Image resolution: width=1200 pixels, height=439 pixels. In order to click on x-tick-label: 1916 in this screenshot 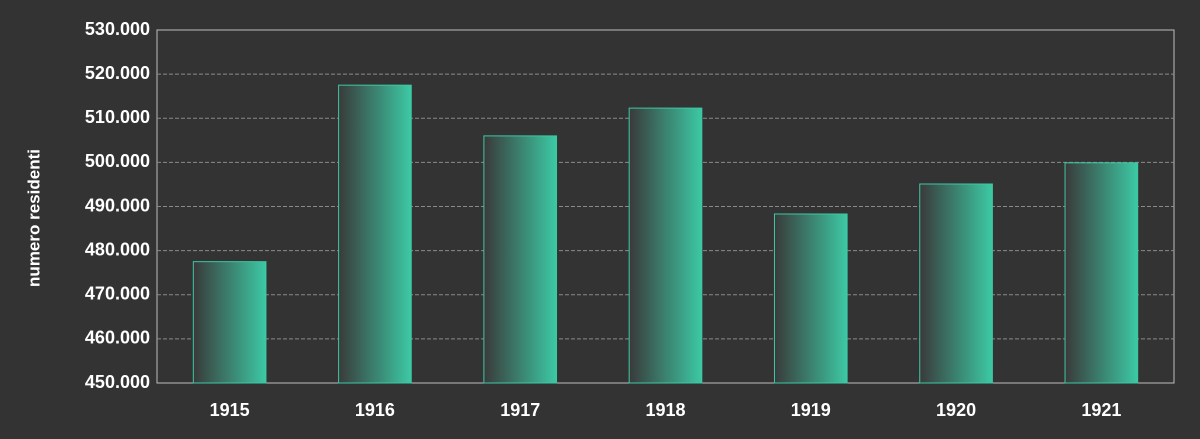, I will do `click(375, 410)`.